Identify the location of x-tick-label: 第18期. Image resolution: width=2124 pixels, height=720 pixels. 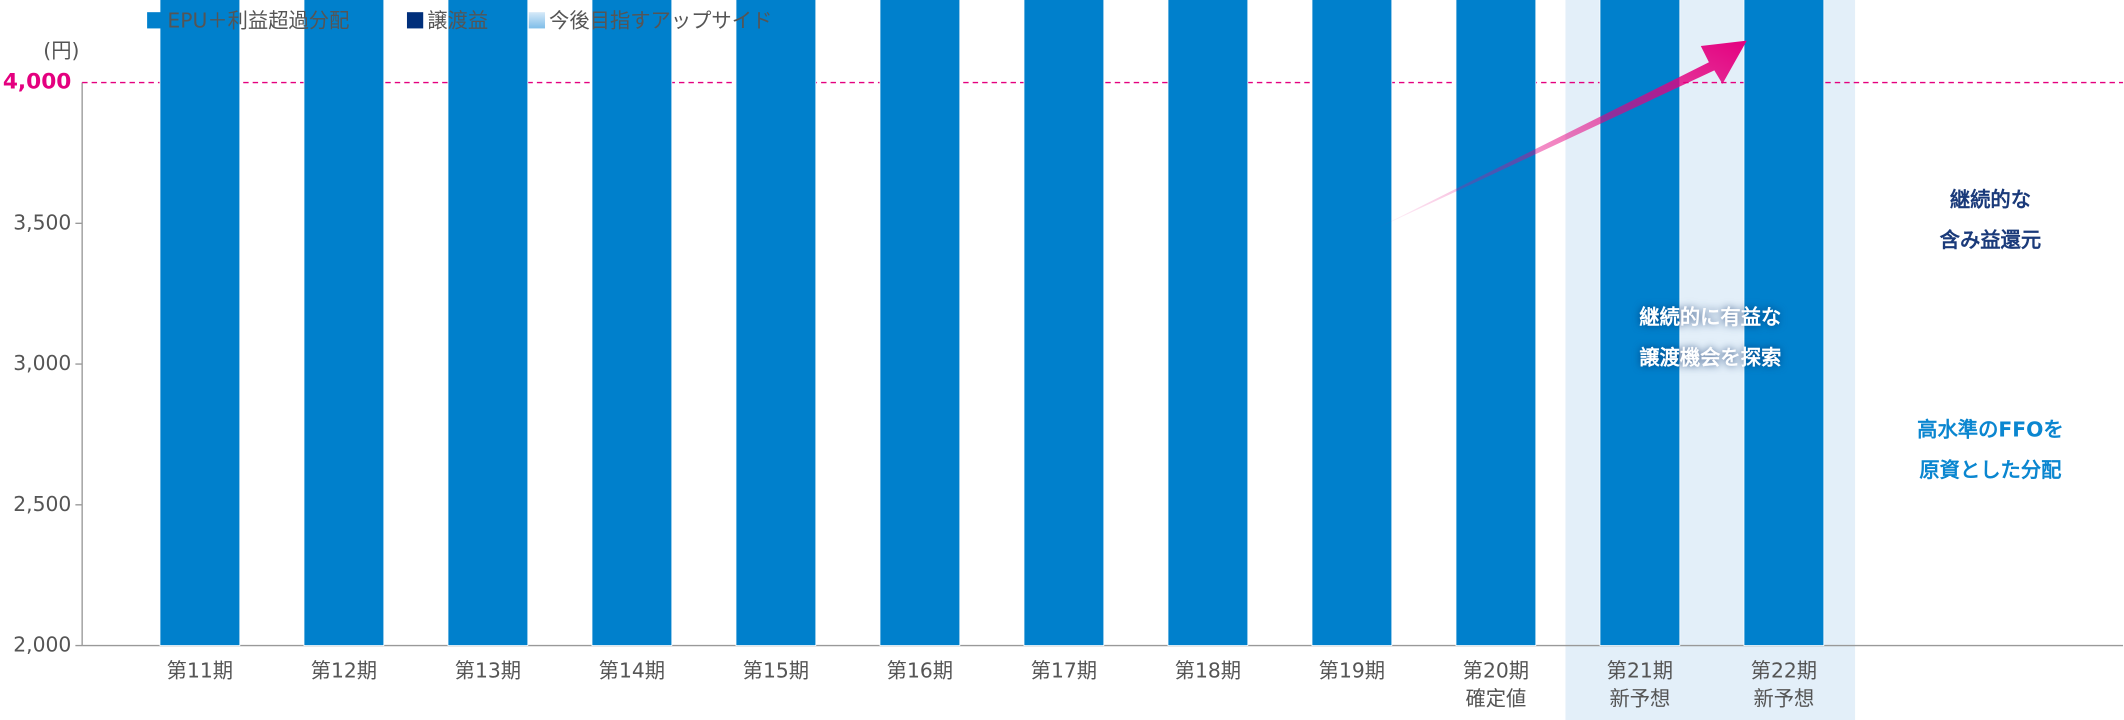
(1208, 670).